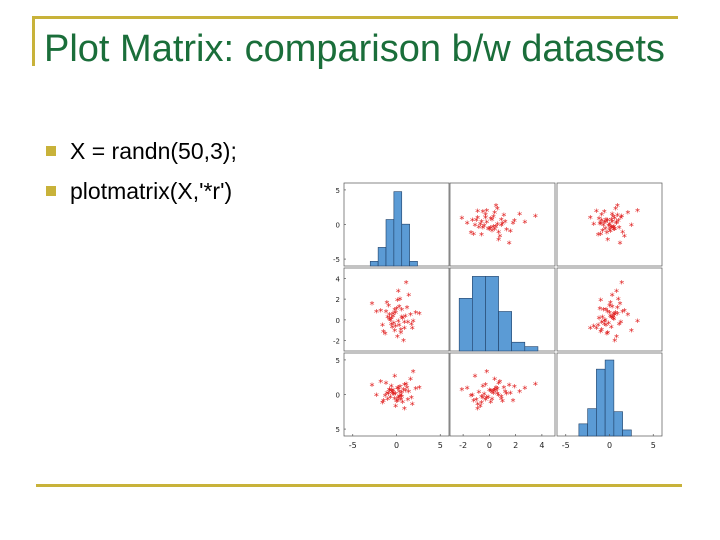 Image resolution: width=720 pixels, height=540 pixels. I want to click on top-rule, so click(355, 17).